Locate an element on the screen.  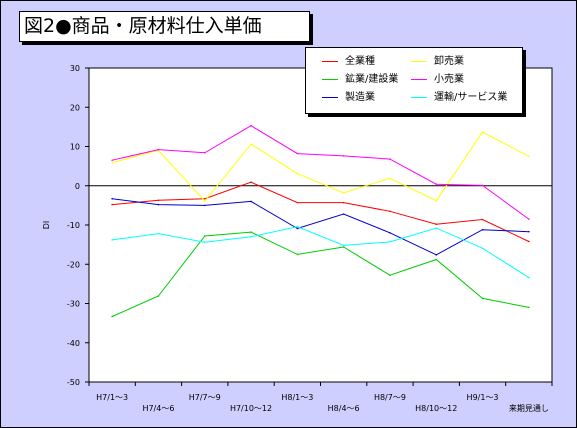
y-tick-label: 10 is located at coordinates (75, 147).